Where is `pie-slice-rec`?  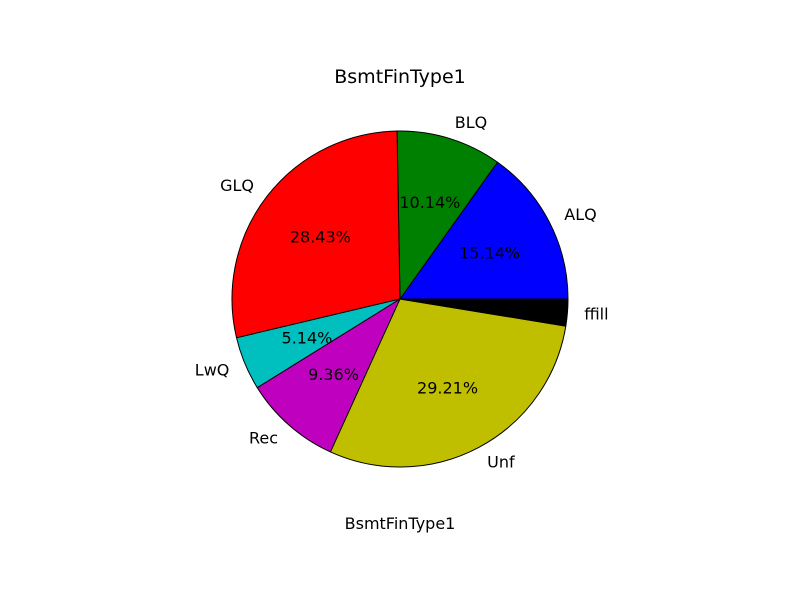
pie-slice-rec is located at coordinates (328, 375).